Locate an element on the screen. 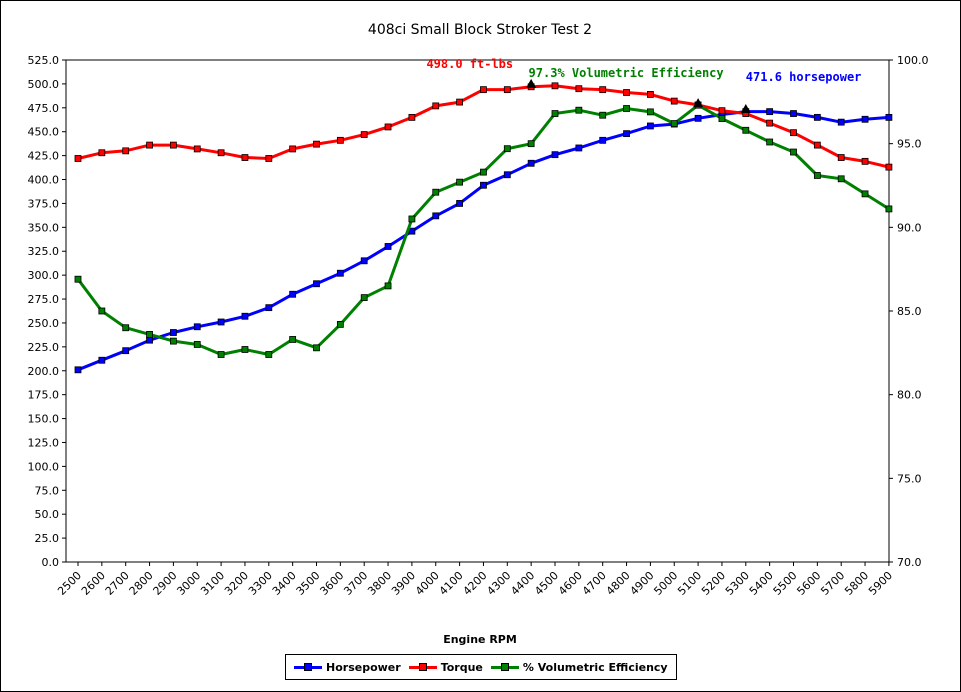 This screenshot has height=692, width=961. y-left-tick-label: 25.0 is located at coordinates (47, 538).